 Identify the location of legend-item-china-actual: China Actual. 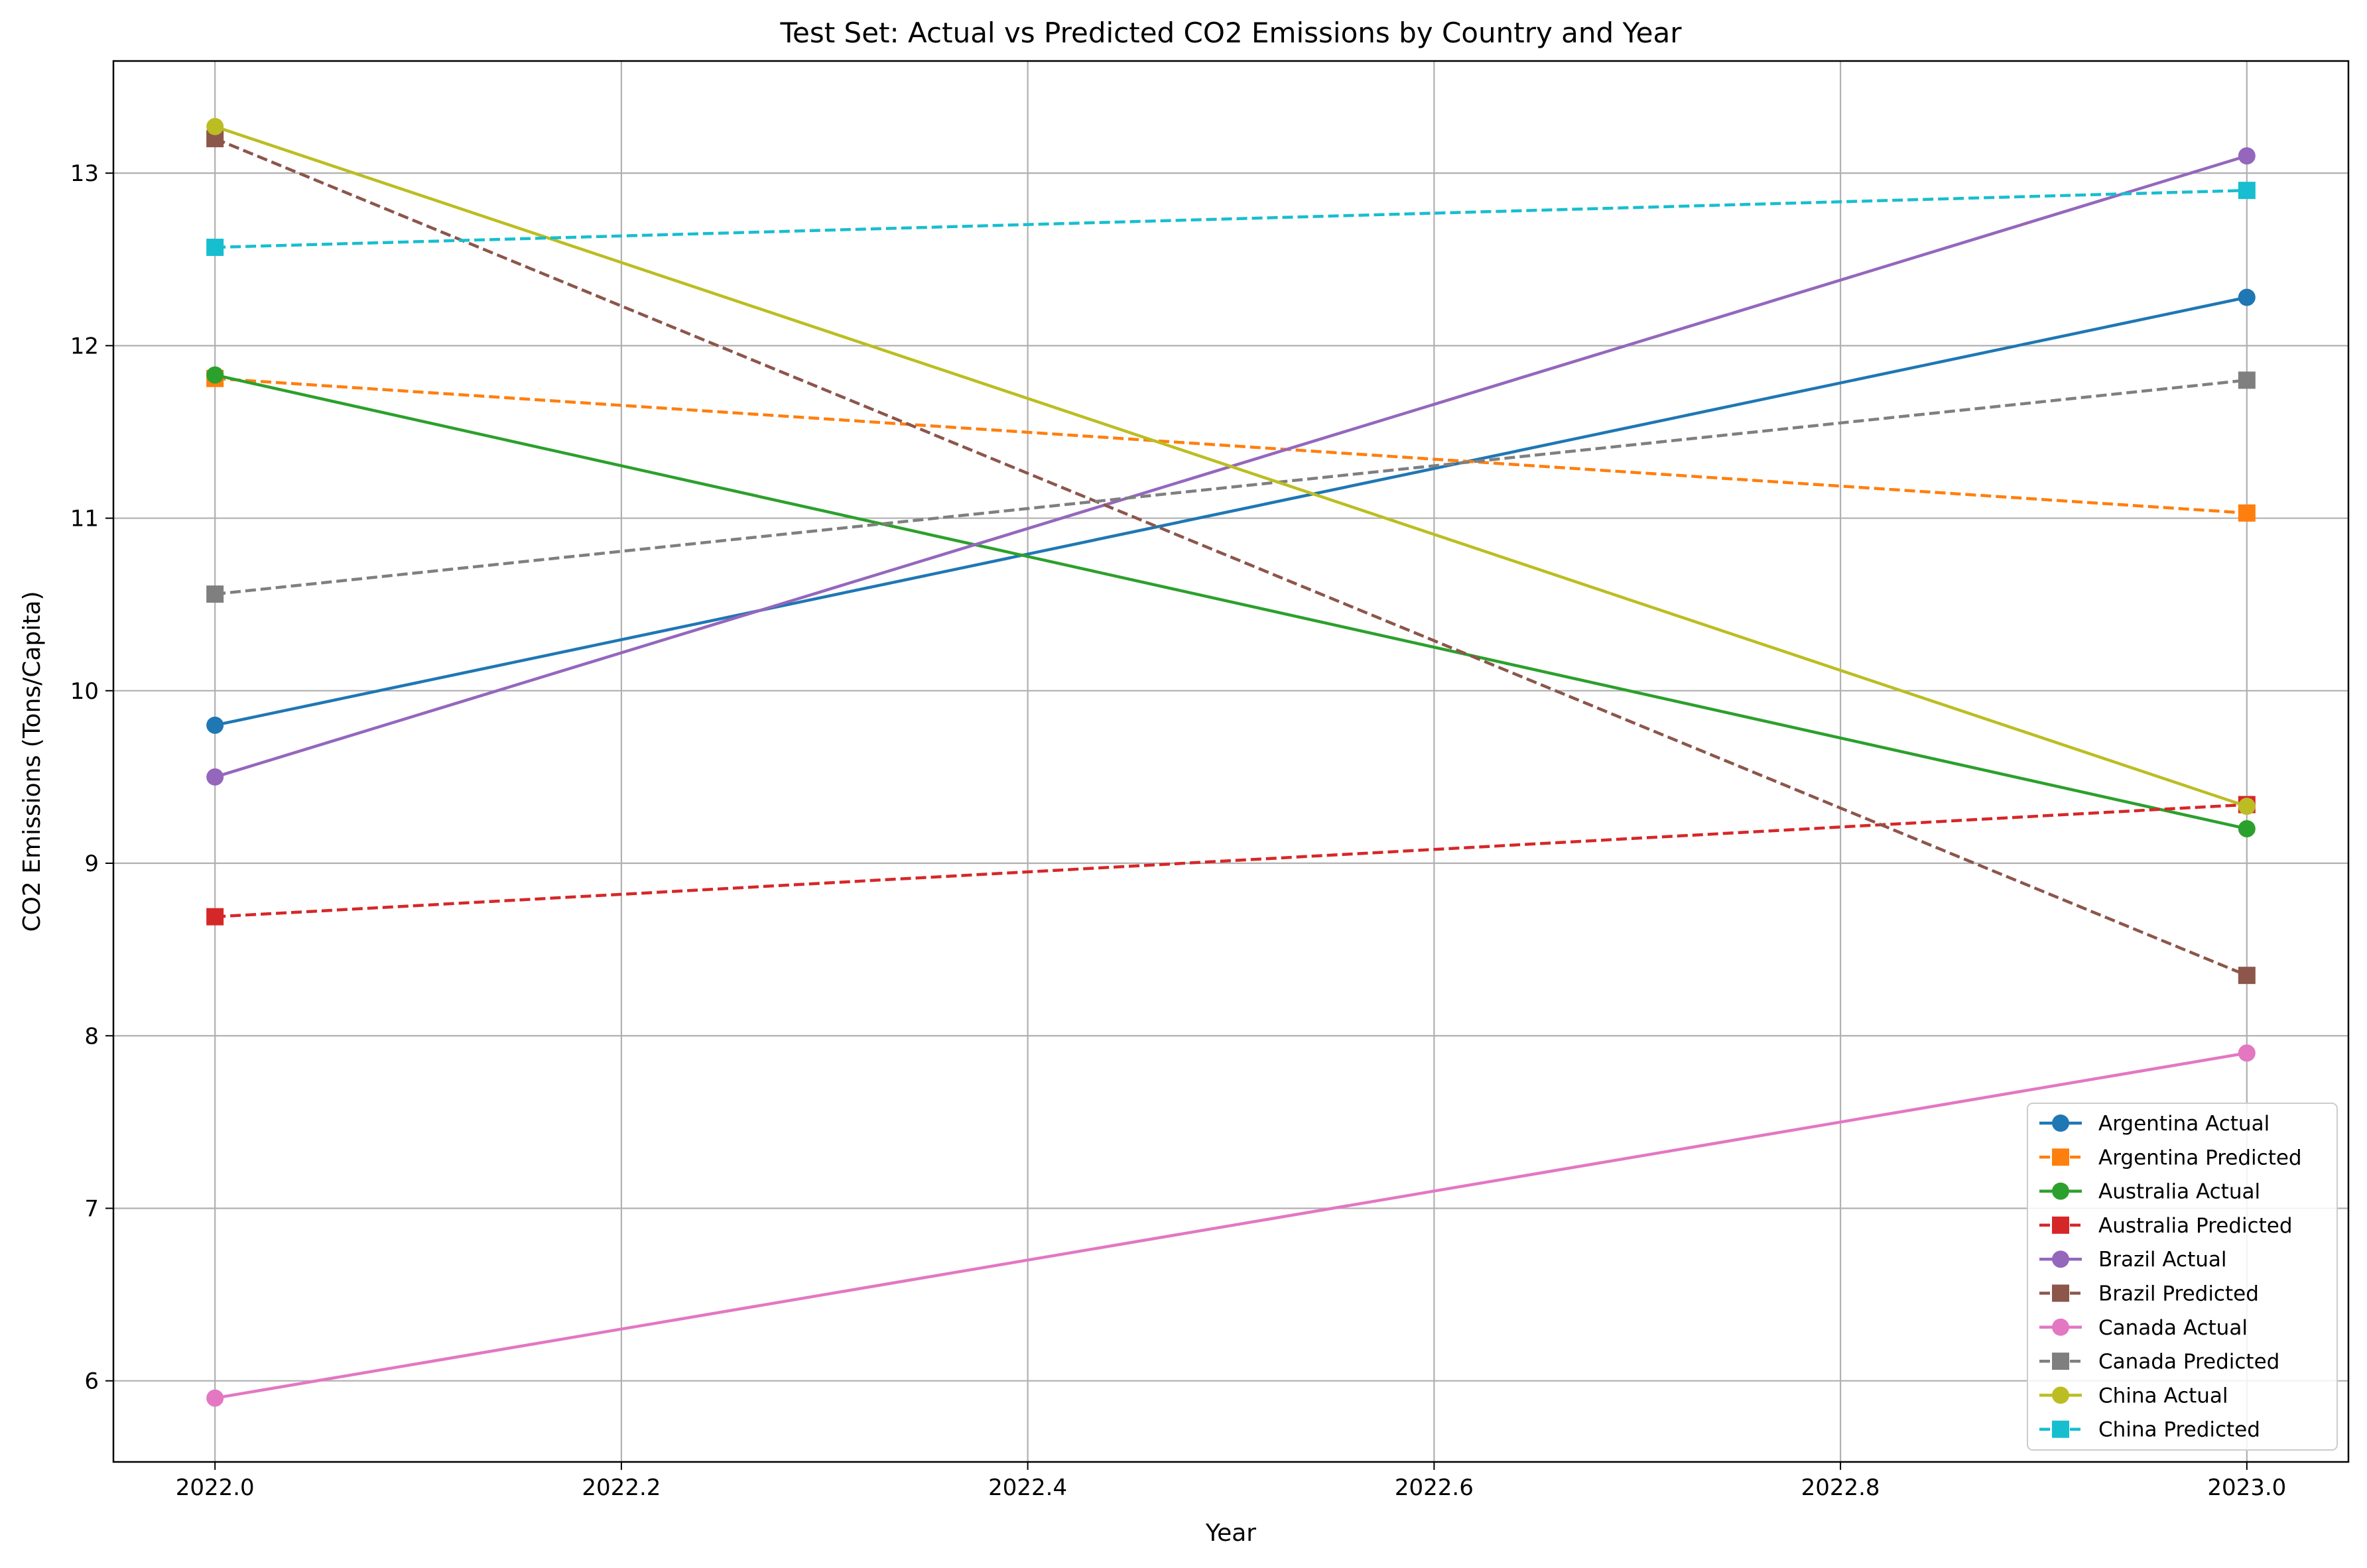
(2133, 1396).